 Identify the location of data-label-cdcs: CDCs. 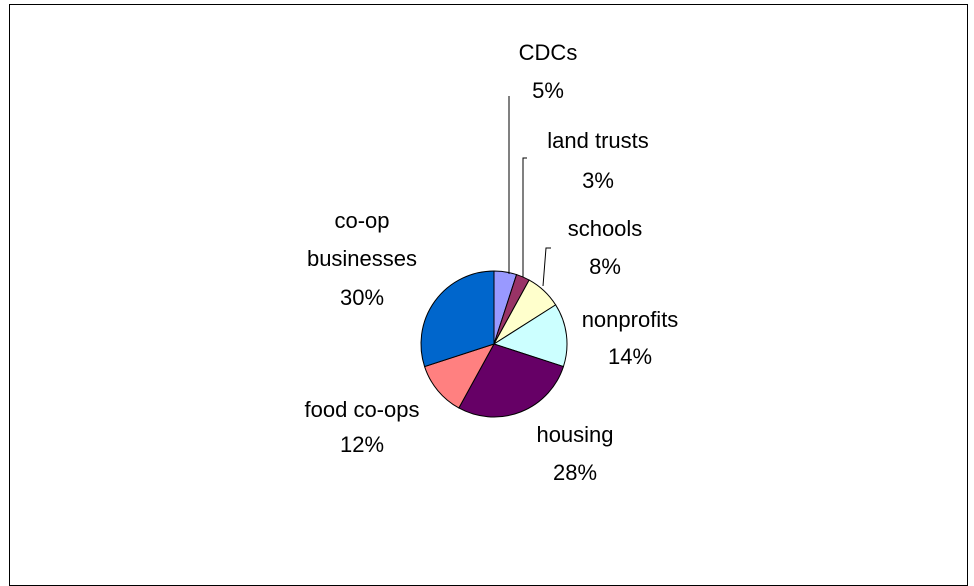
(548, 52).